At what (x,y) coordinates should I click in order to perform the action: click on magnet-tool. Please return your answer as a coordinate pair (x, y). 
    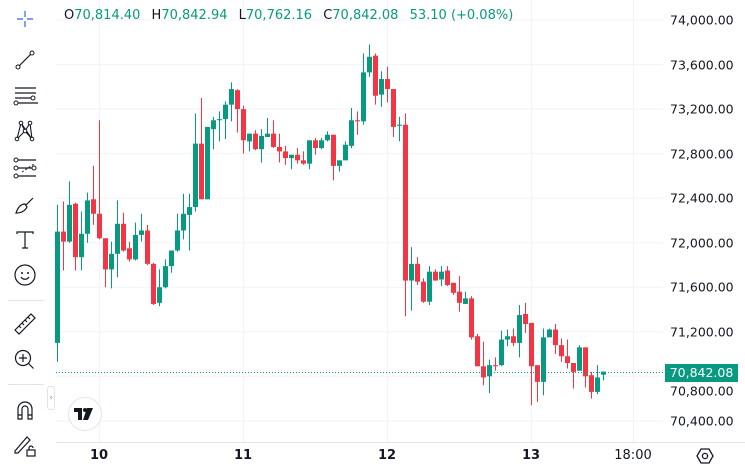
    Looking at the image, I should click on (25, 410).